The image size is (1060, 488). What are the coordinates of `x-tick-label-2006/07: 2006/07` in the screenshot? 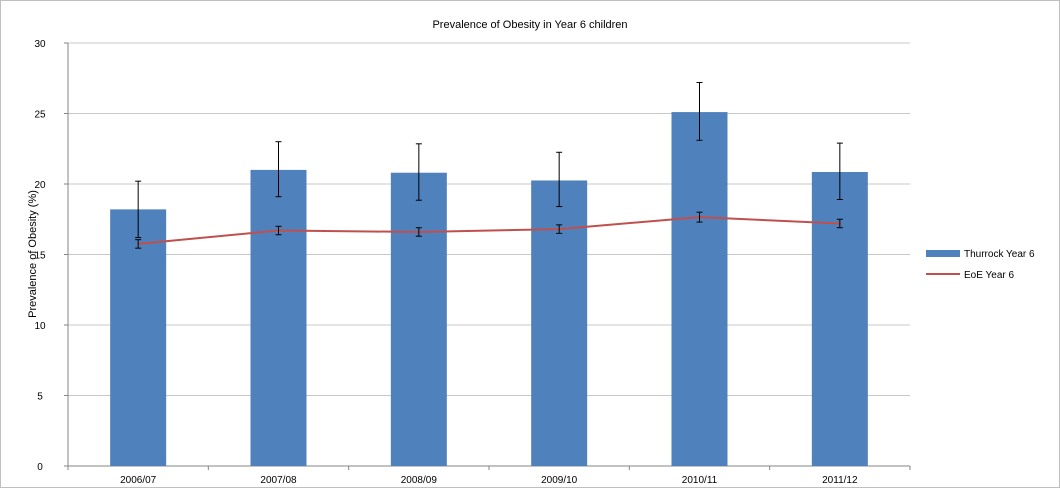 It's located at (138, 480).